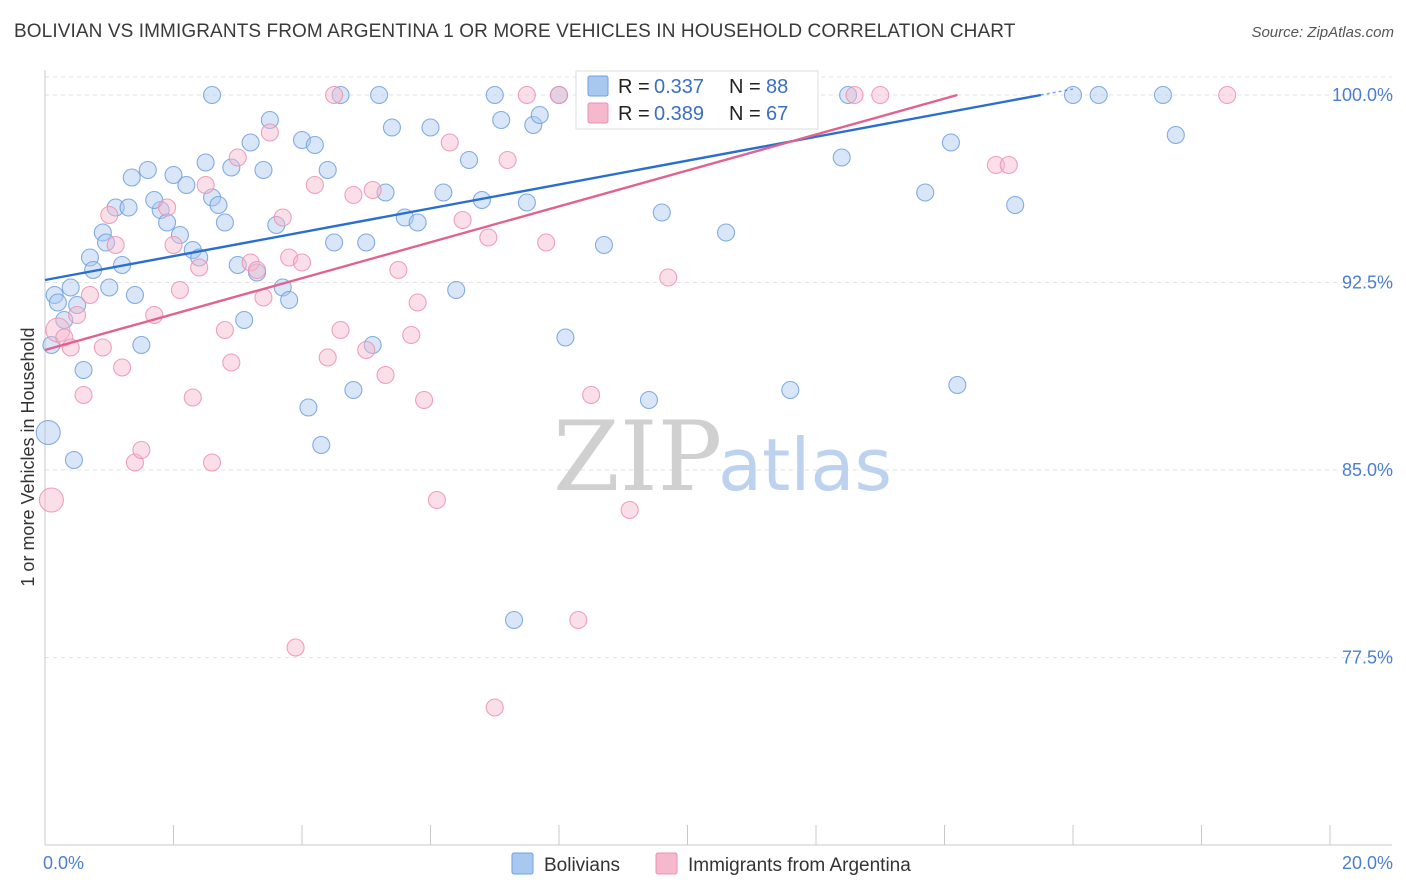 The image size is (1406, 892). What do you see at coordinates (598, 86) in the screenshot?
I see `legend-swatch-blue` at bounding box center [598, 86].